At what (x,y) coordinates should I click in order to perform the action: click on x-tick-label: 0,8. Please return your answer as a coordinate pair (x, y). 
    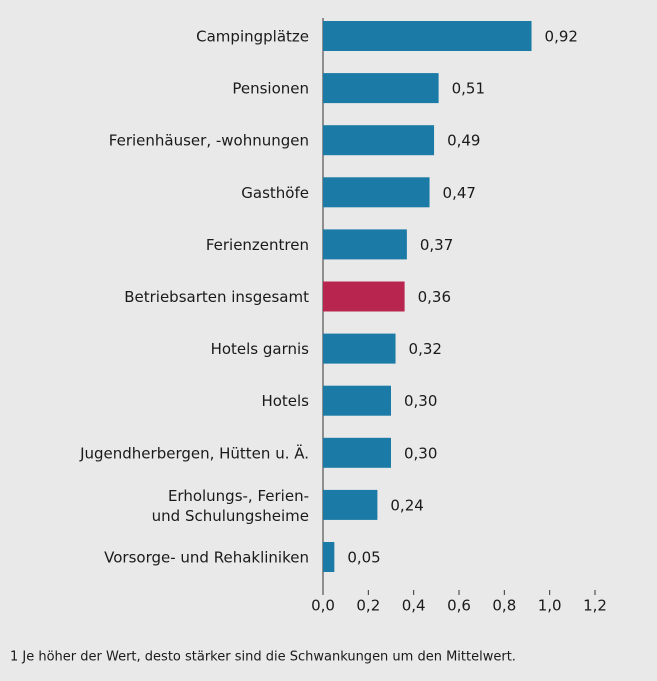
    Looking at the image, I should click on (504, 606).